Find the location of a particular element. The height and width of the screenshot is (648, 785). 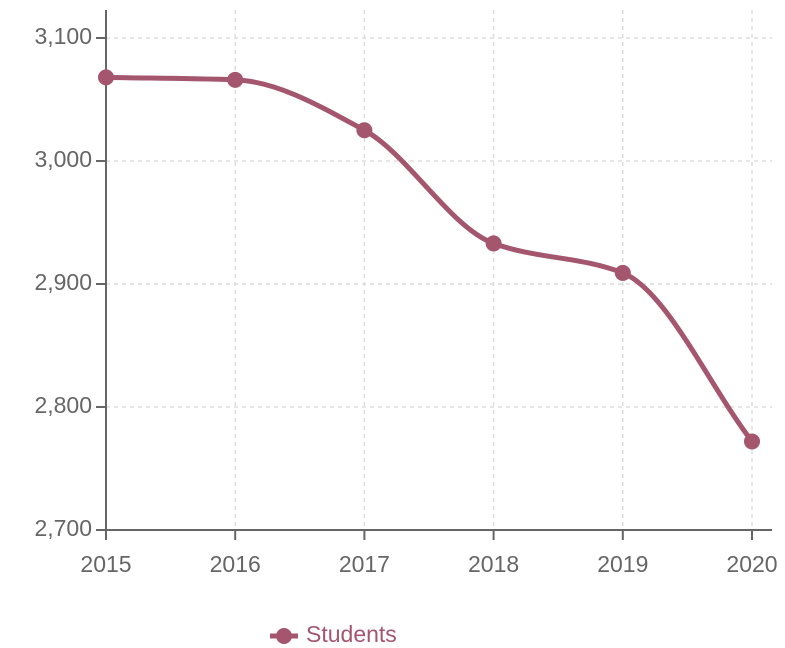

x-tick-label: 2017 is located at coordinates (364, 564).